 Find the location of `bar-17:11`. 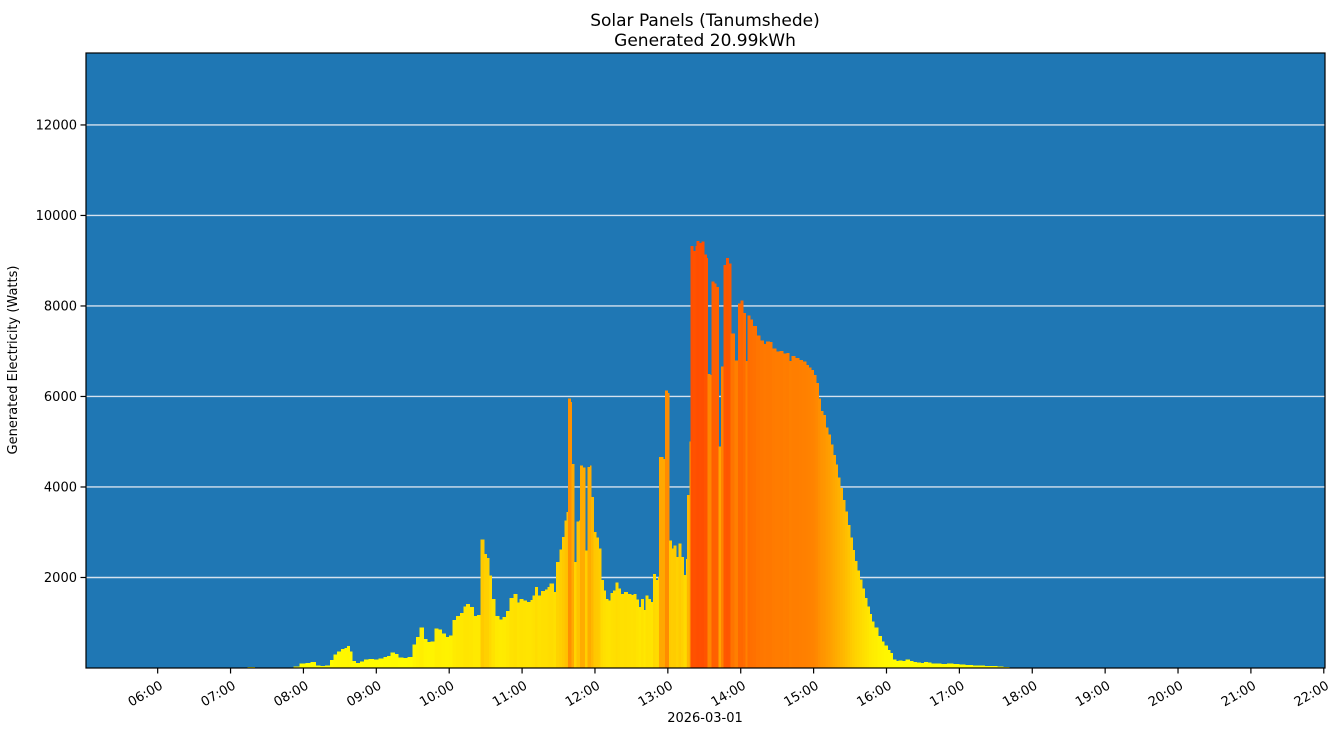

bar-17:11 is located at coordinates (976, 666).